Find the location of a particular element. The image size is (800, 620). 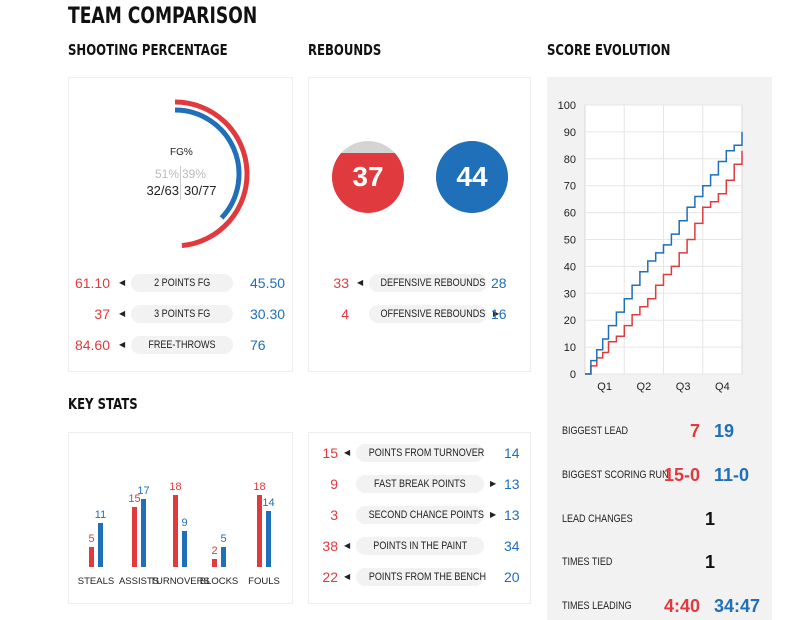

rebounds-label-text: DEFENSIVE REBOUNDS is located at coordinates (433, 283).